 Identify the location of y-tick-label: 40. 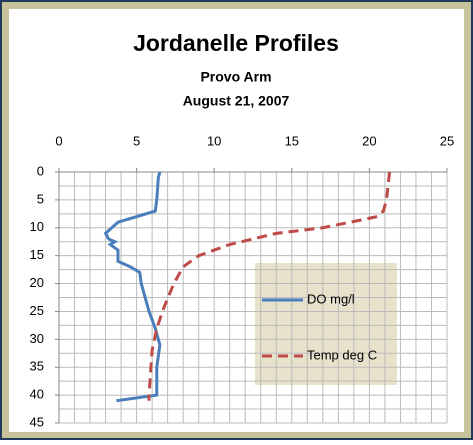
(37, 394).